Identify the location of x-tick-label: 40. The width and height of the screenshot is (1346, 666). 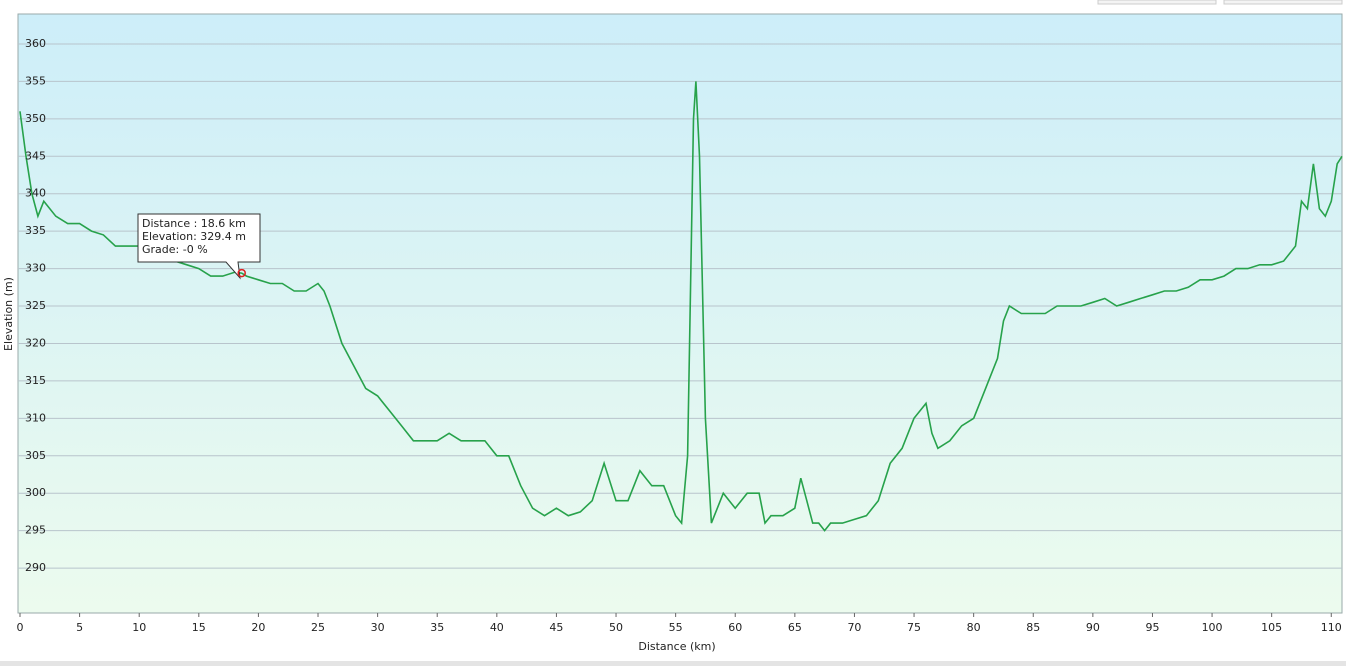
(497, 627).